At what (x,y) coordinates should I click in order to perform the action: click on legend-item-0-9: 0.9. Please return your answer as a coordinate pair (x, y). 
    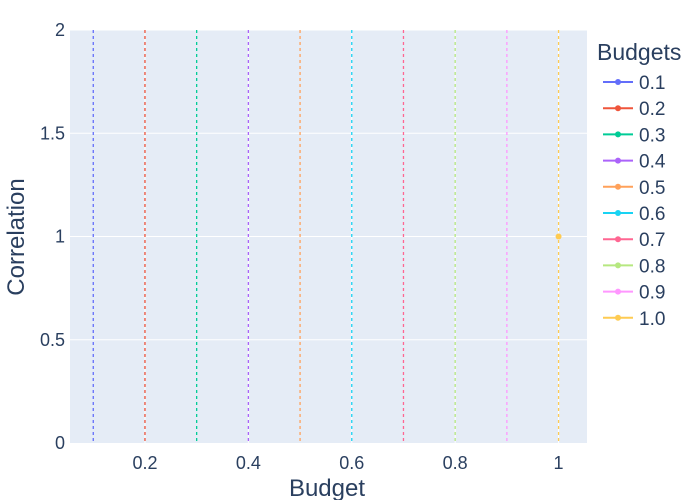
    Looking at the image, I should click on (634, 293).